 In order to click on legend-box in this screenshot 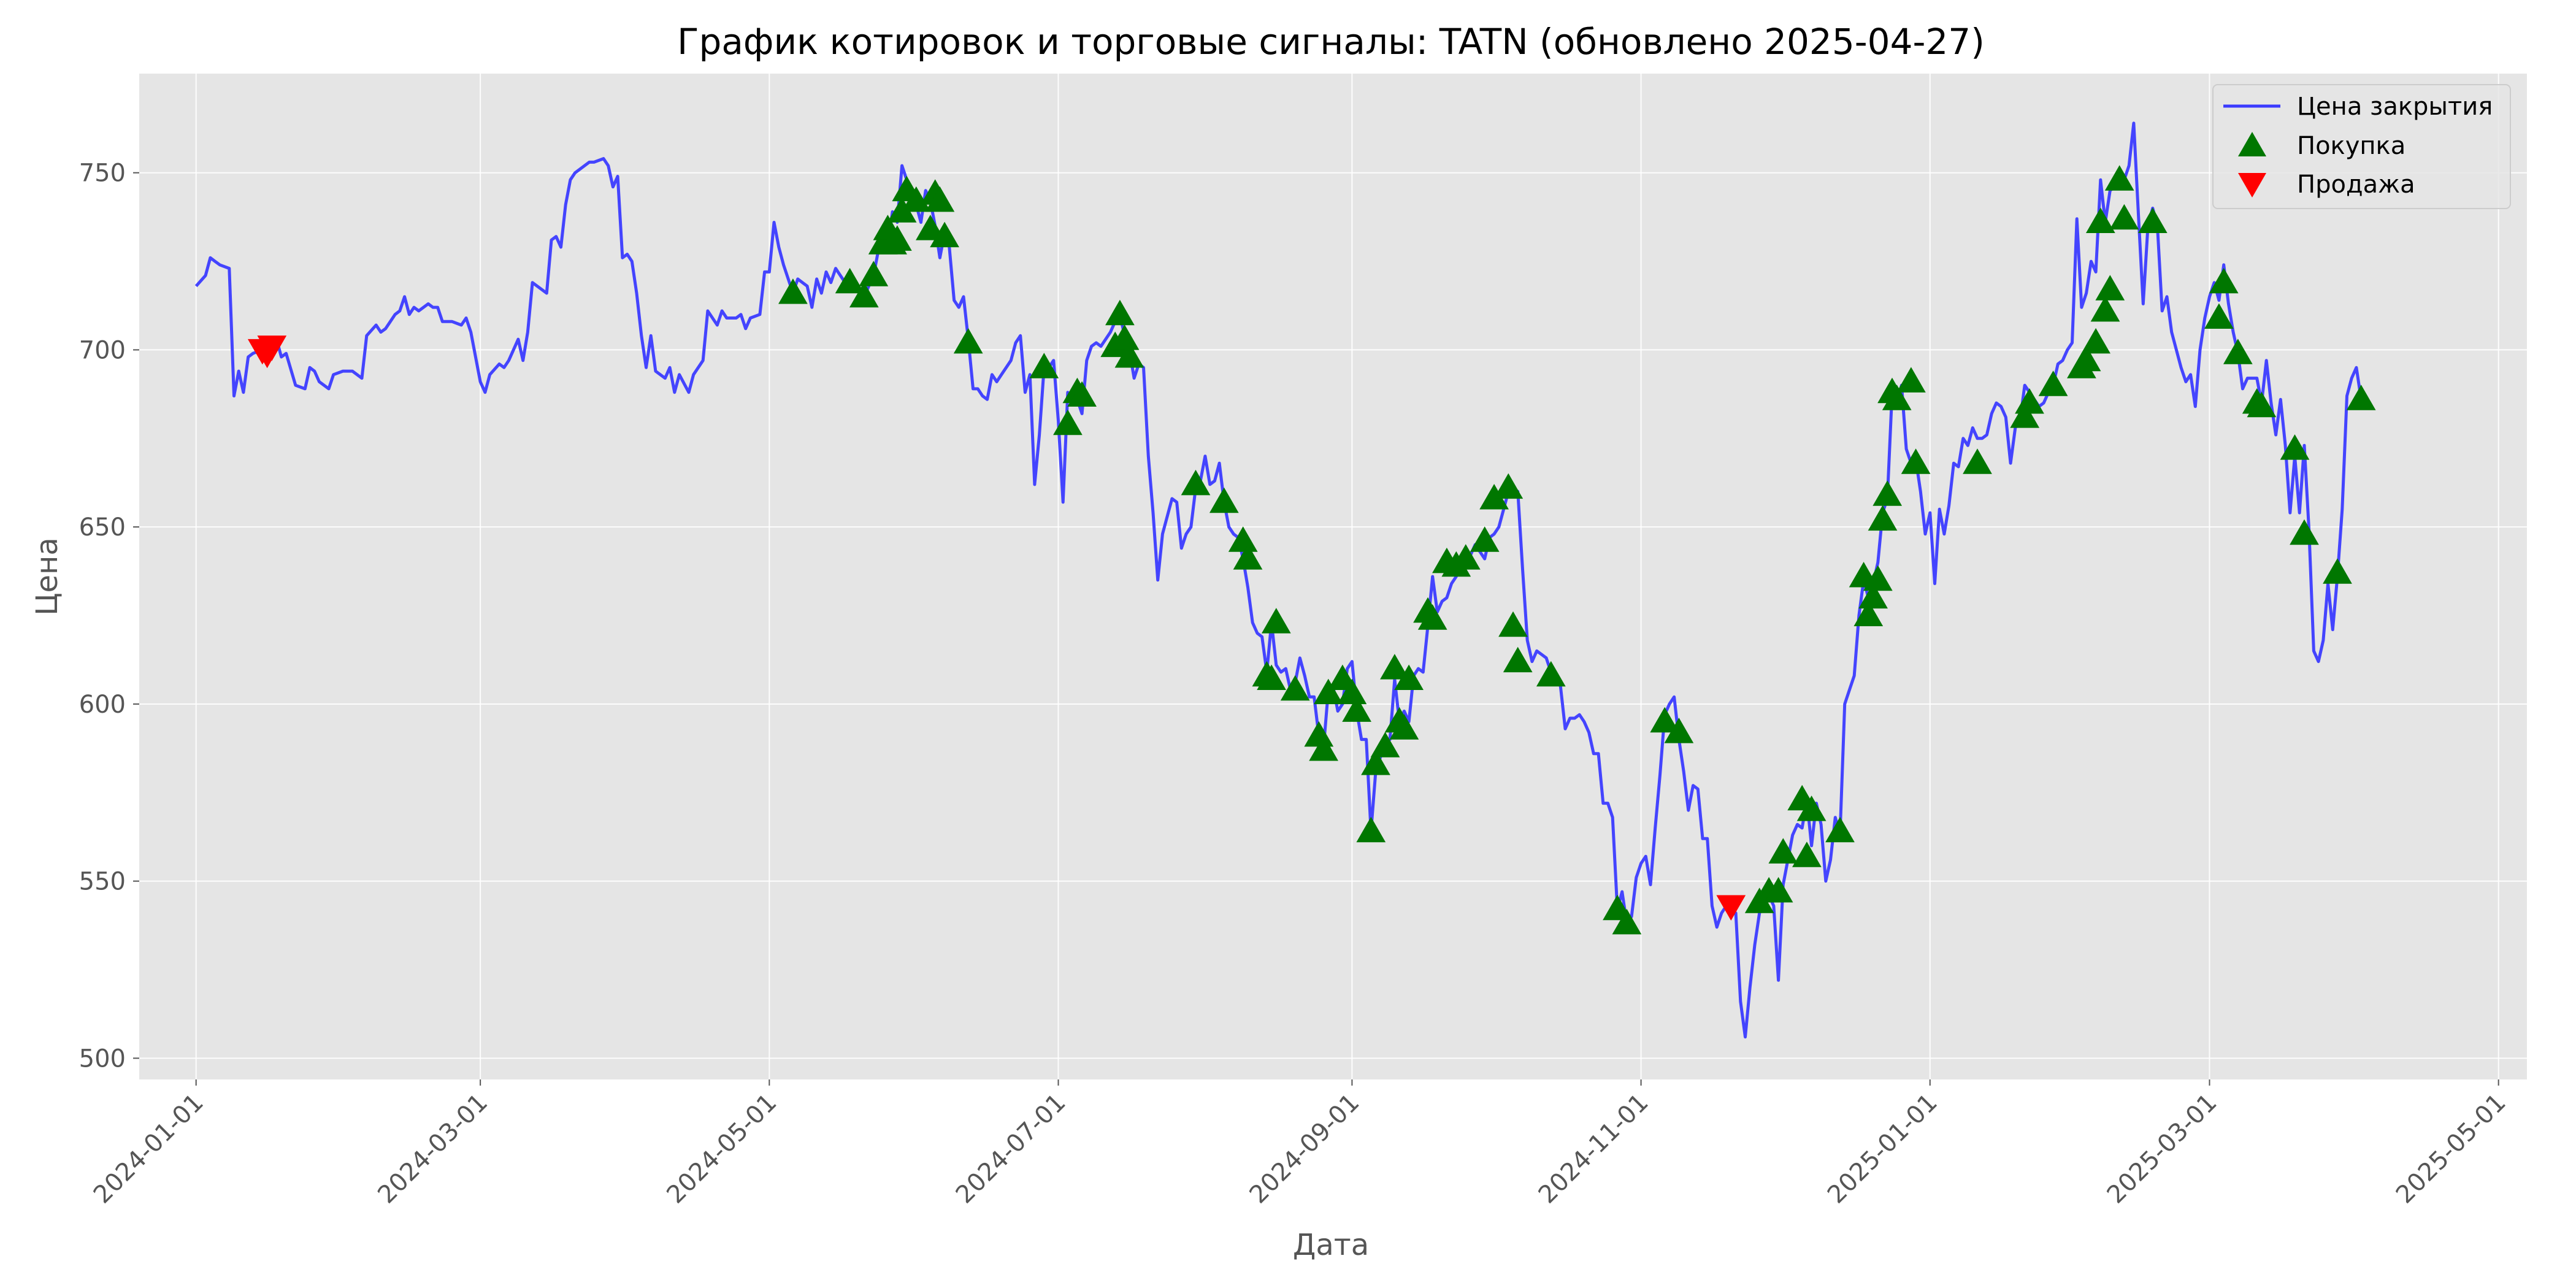, I will do `click(2361, 146)`.